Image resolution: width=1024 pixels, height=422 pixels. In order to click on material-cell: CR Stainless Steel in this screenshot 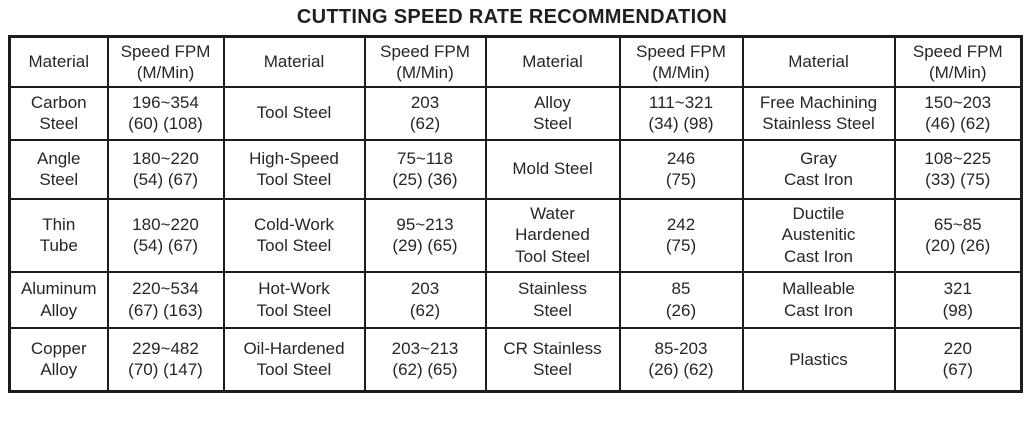, I will do `click(552, 359)`.